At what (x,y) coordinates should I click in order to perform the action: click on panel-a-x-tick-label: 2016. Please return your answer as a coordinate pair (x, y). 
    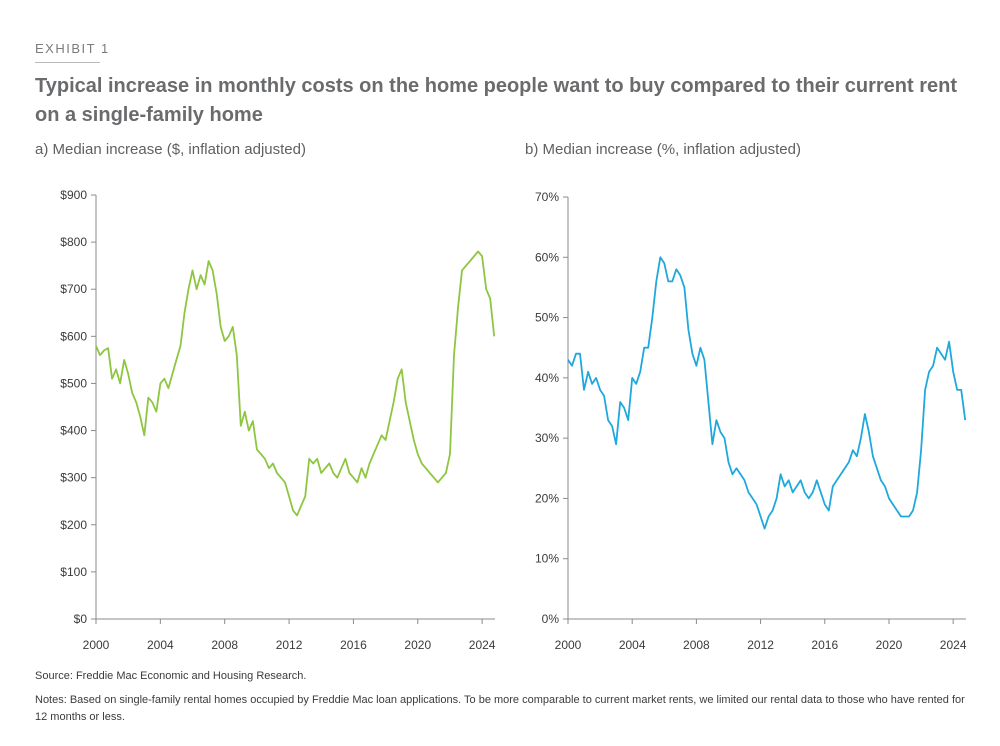
    Looking at the image, I should click on (353, 645).